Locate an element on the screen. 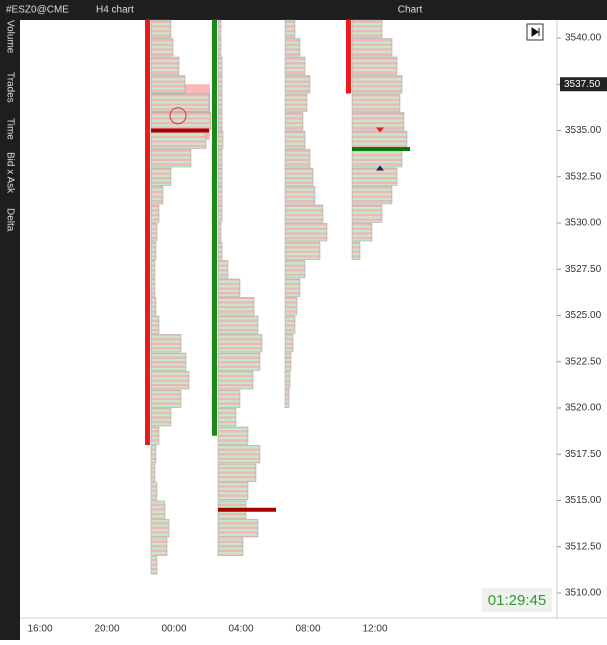 The height and width of the screenshot is (645, 607). toolbar is located at coordinates (303, 10).